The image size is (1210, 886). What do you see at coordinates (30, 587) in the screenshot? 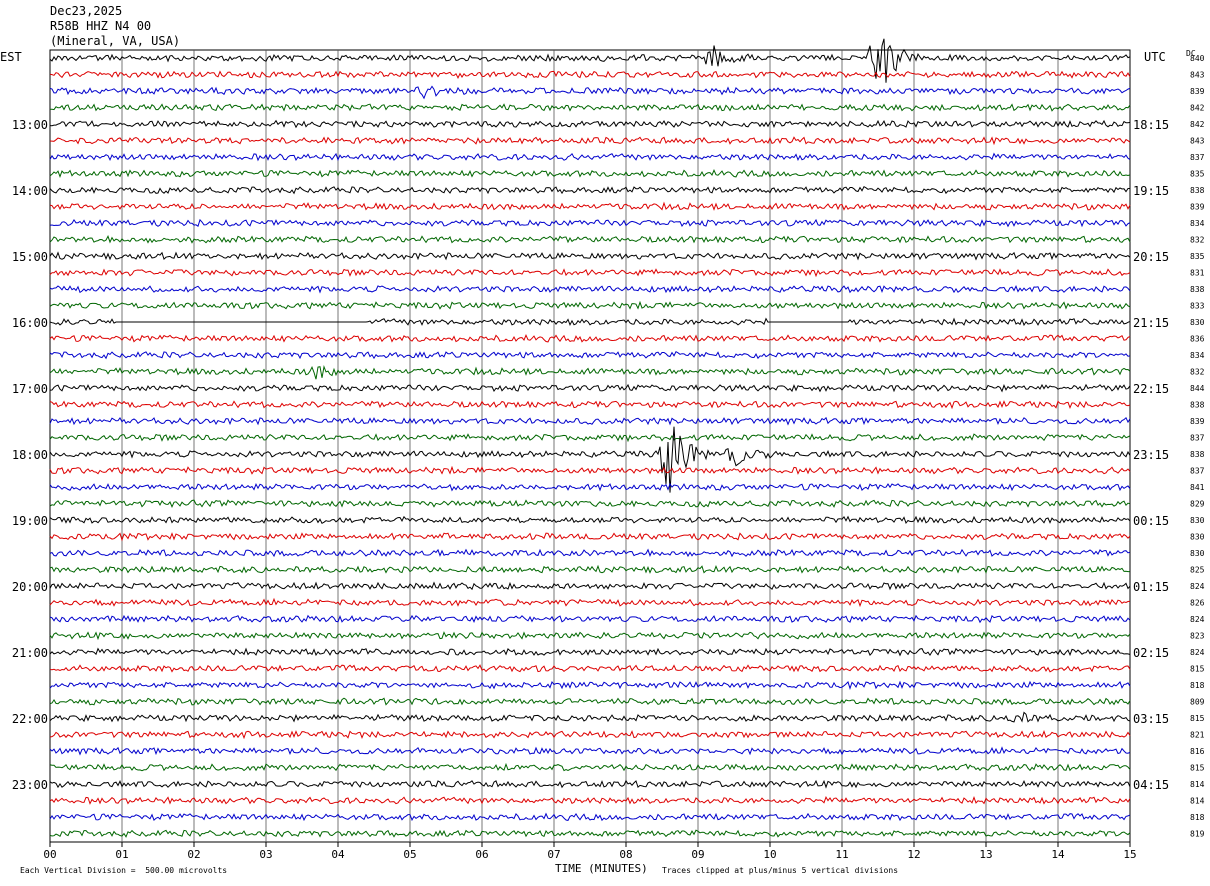
I see `est-time-label: 20:00` at bounding box center [30, 587].